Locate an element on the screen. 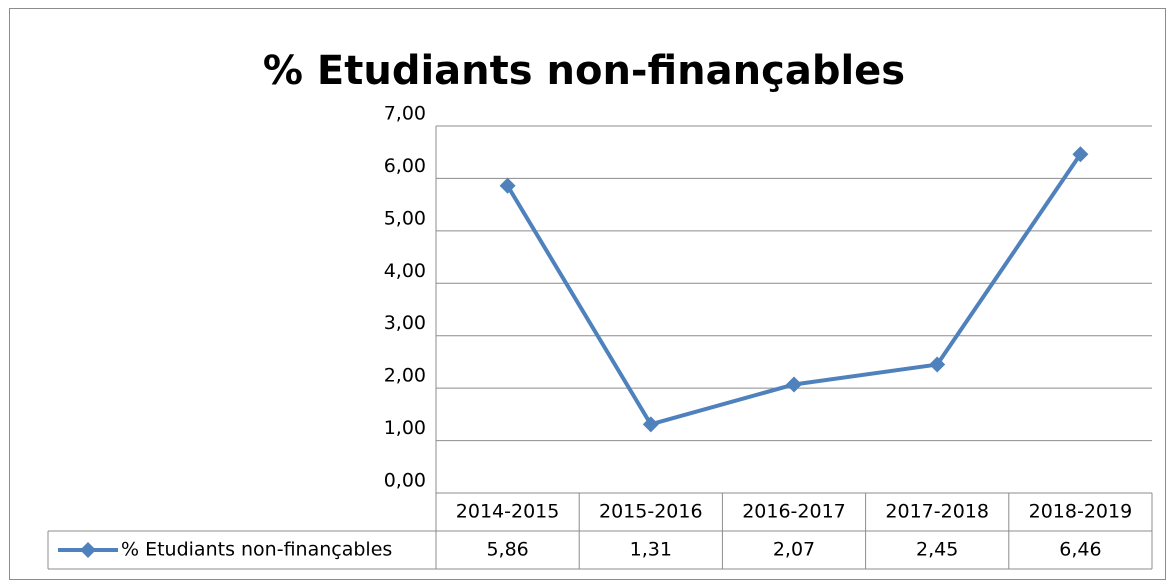 Image resolution: width=1168 pixels, height=581 pixels. y-tick-label: 3,00 is located at coordinates (405, 323).